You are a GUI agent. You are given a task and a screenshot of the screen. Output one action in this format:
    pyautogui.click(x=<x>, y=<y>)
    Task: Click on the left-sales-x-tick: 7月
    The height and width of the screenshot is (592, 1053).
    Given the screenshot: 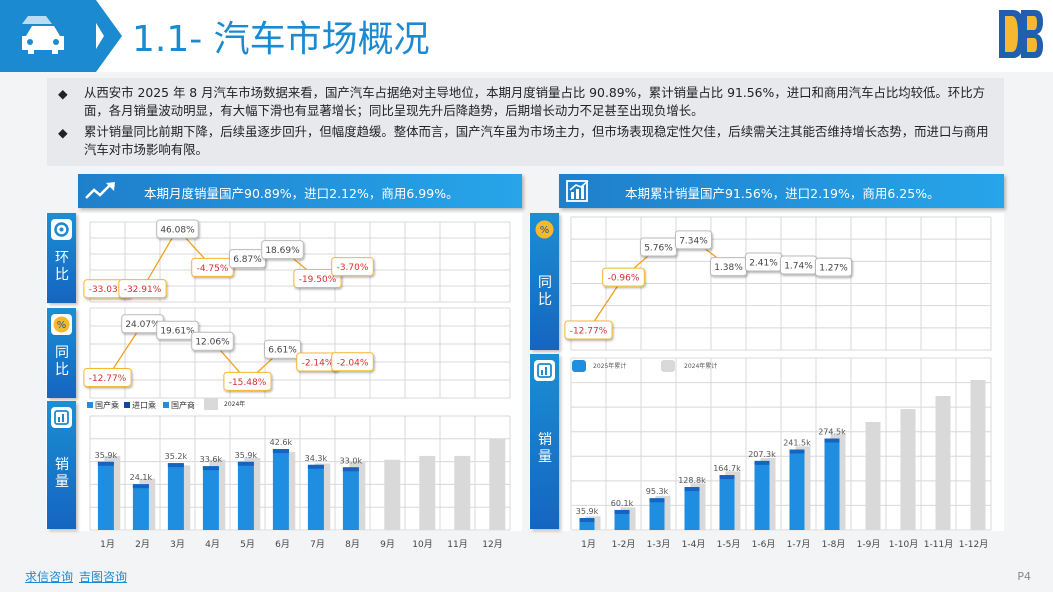 What is the action you would take?
    pyautogui.click(x=317, y=544)
    